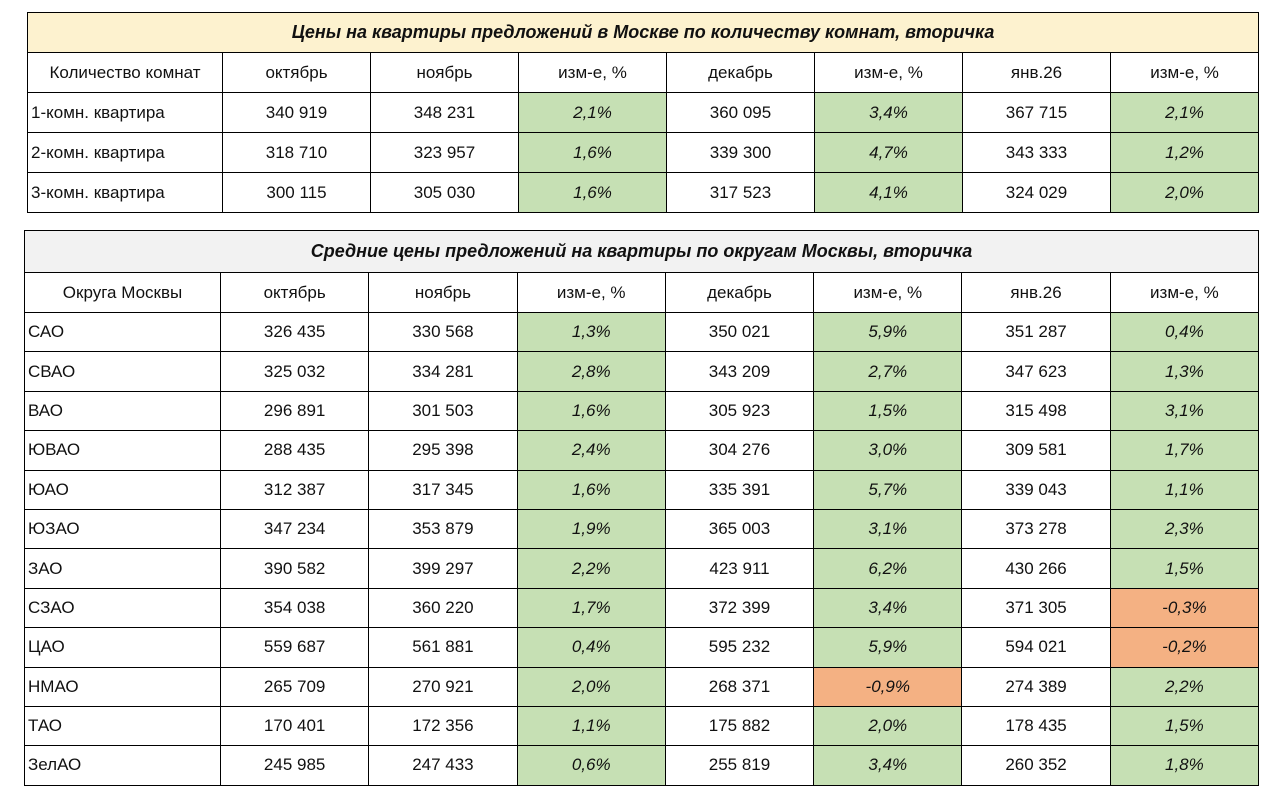 The image size is (1280, 796). I want to click on row-label: ЮВАО, so click(122, 450).